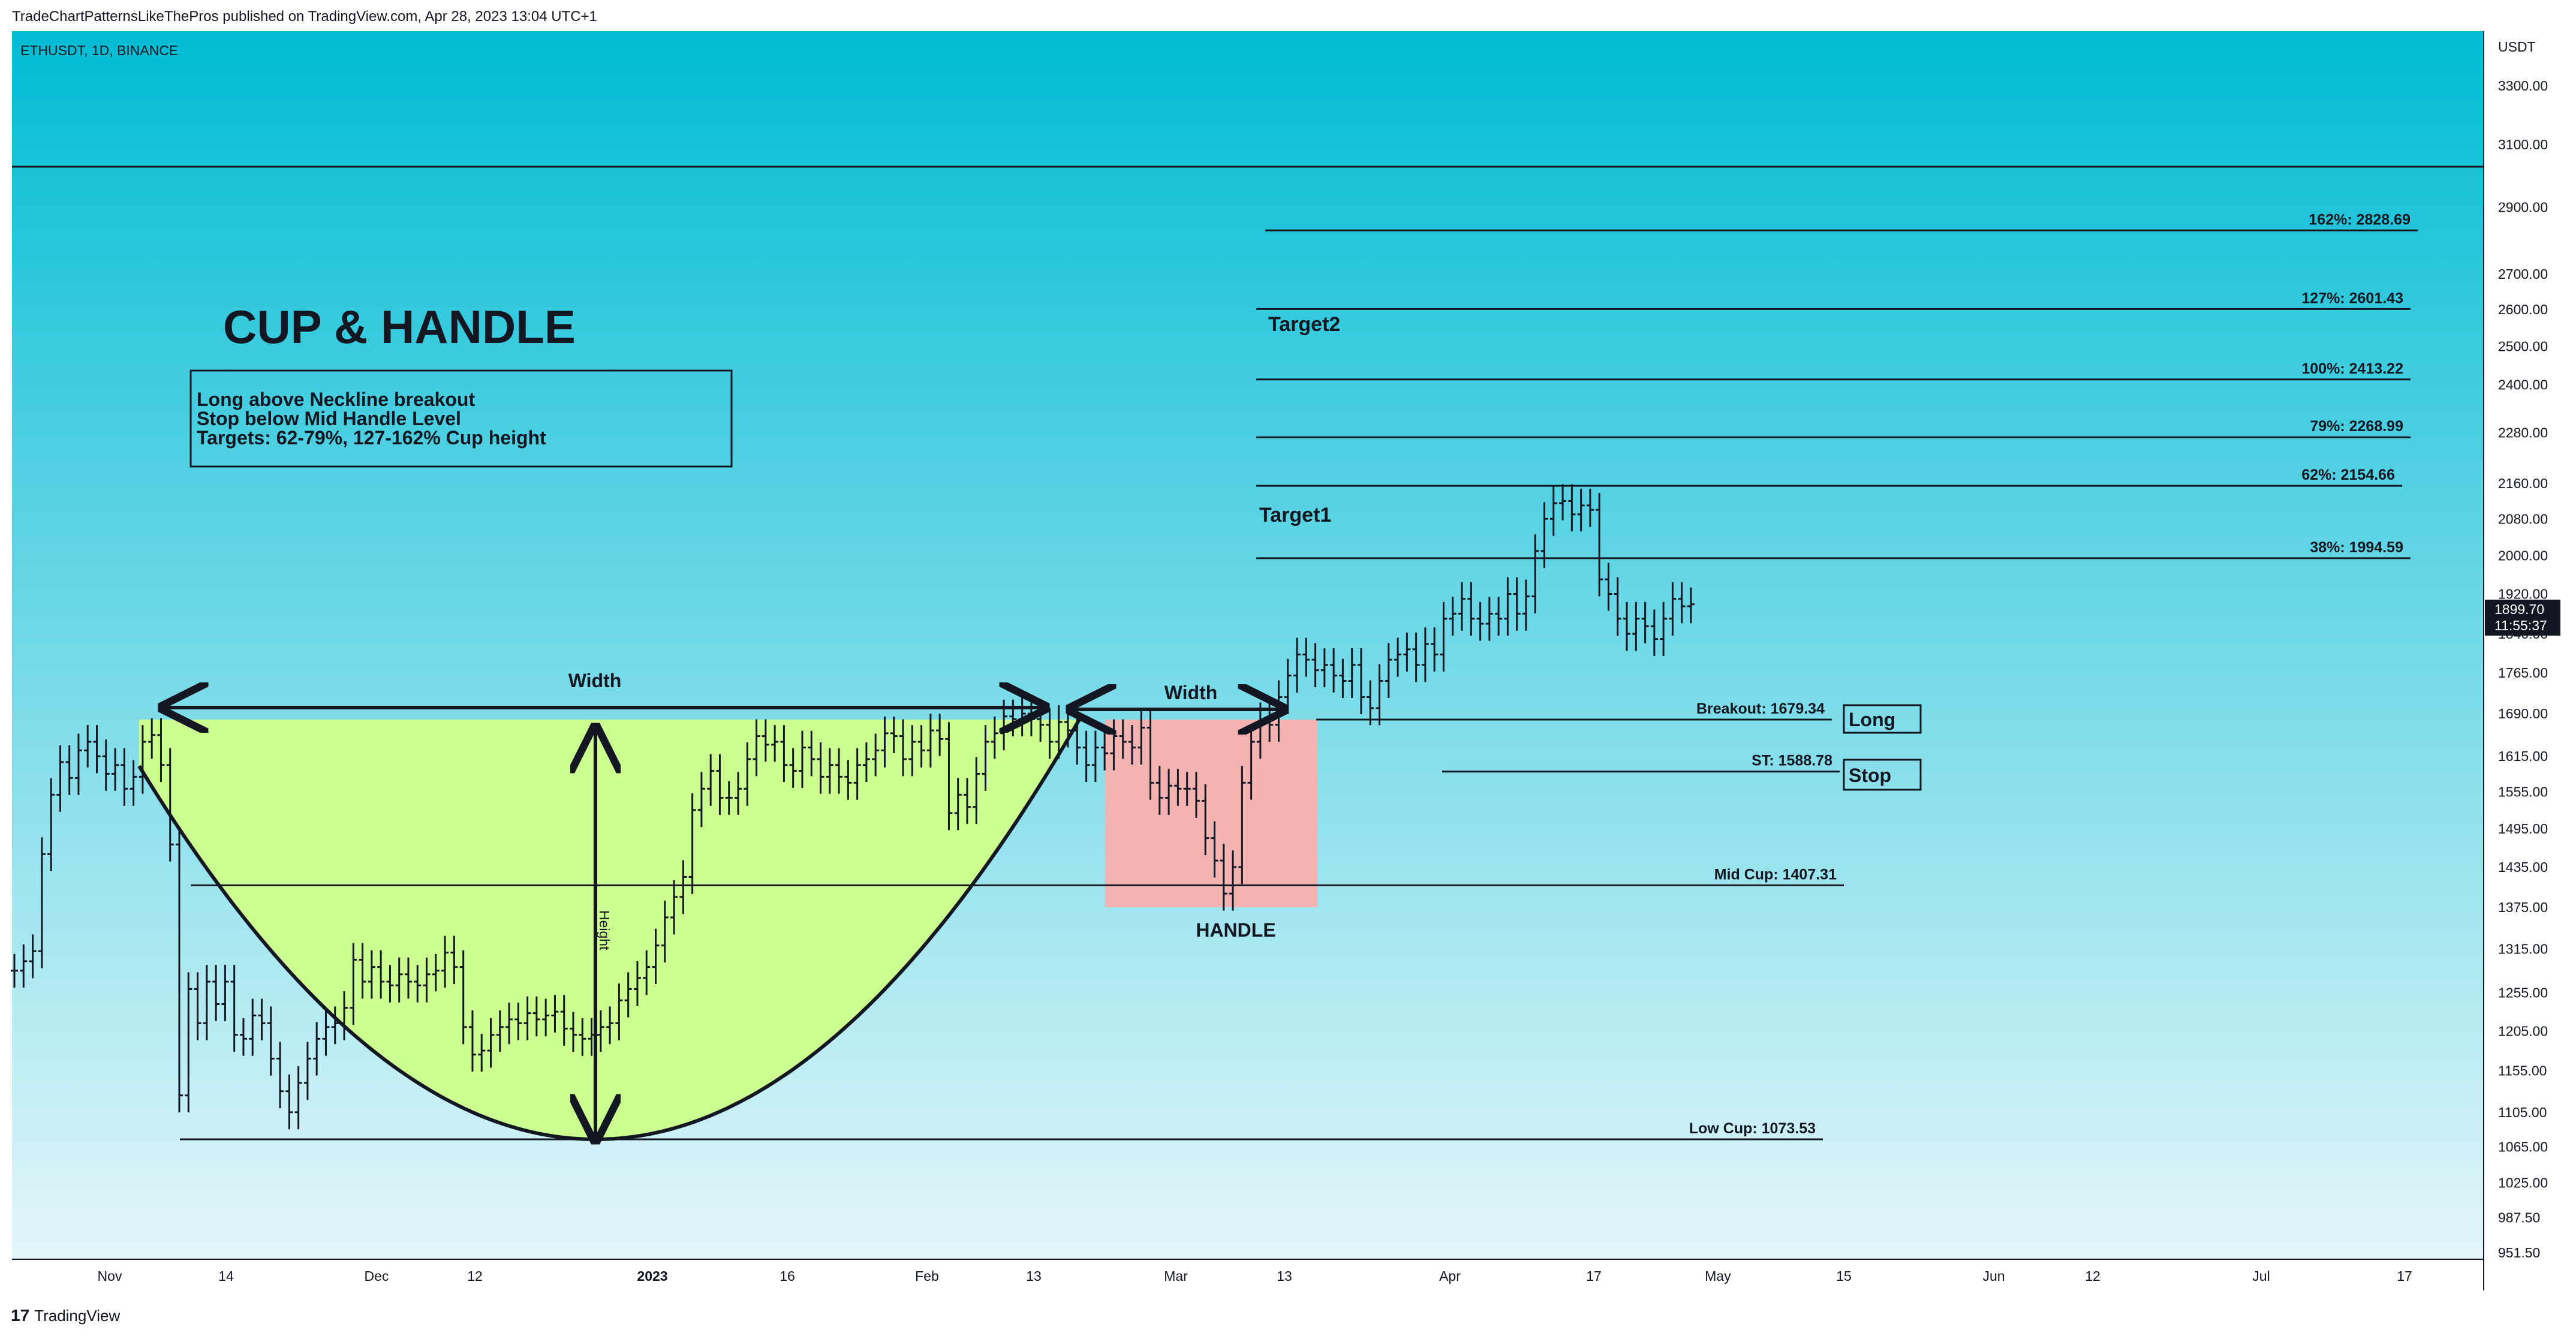 The height and width of the screenshot is (1336, 2576). What do you see at coordinates (99, 50) in the screenshot?
I see `symbol-label: ETHUSDT, 1D, BINANCE` at bounding box center [99, 50].